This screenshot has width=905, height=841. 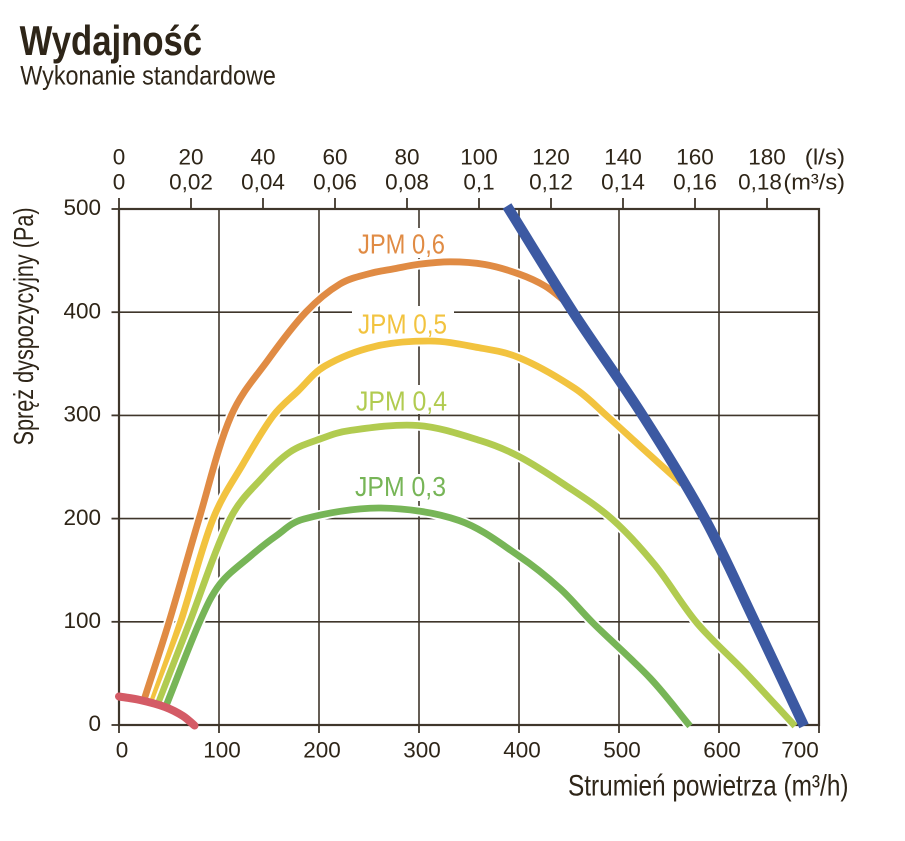 What do you see at coordinates (148, 75) in the screenshot?
I see `svg-text: Wykonanie standardowe` at bounding box center [148, 75].